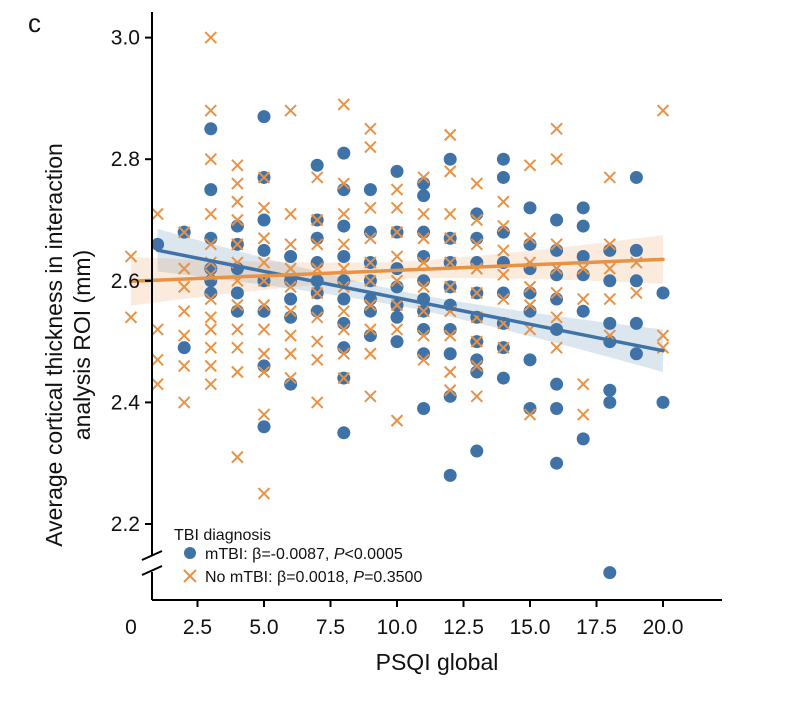  I want to click on legend-title: TBI diagnosis, so click(222, 535).